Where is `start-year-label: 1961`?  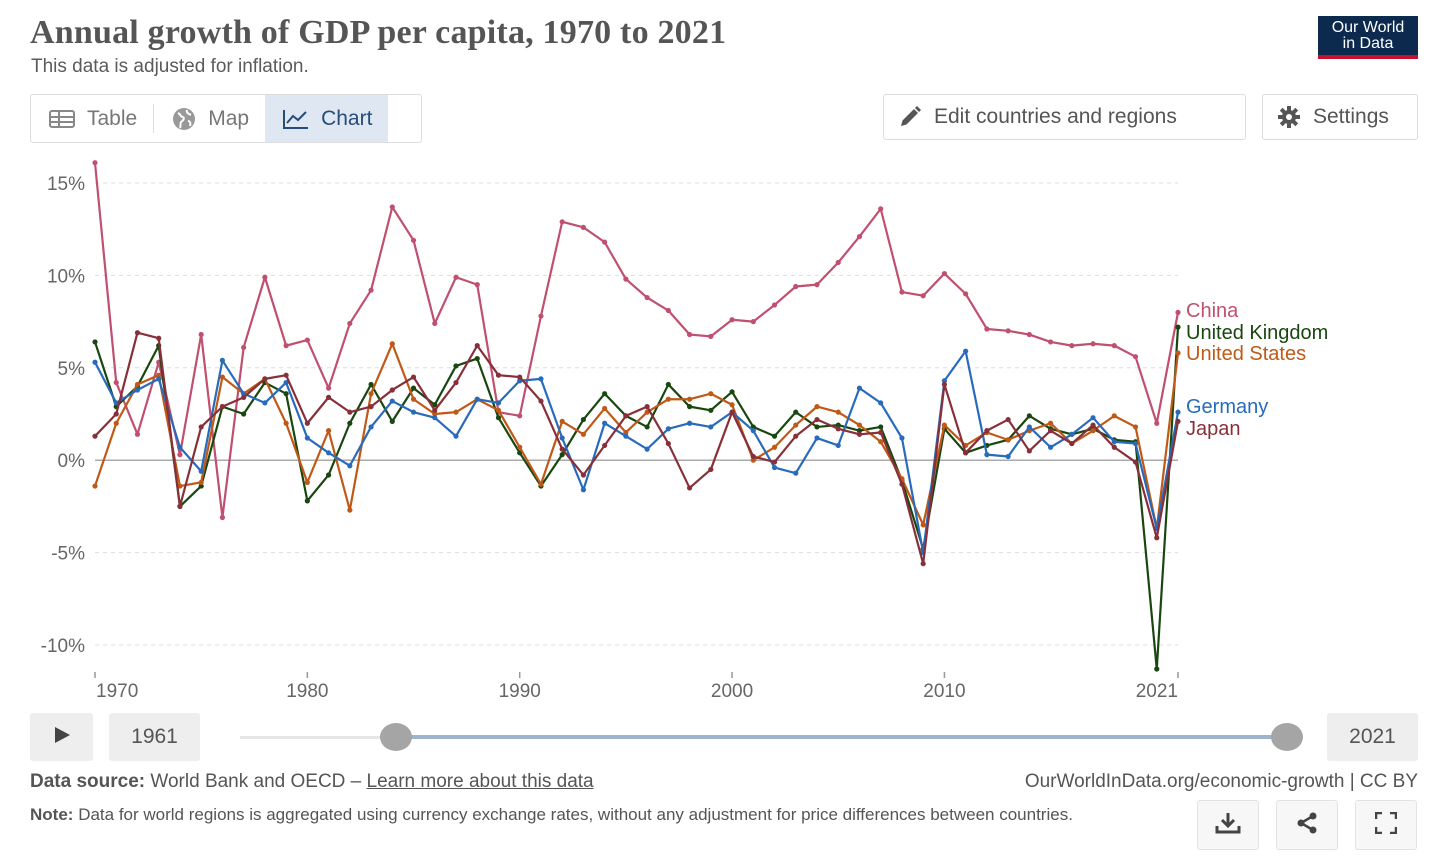
start-year-label: 1961 is located at coordinates (154, 737).